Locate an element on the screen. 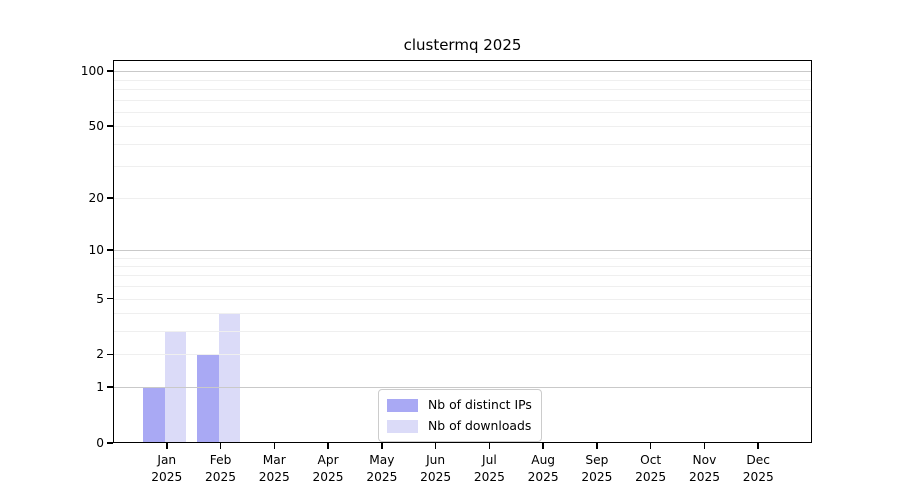 This screenshot has width=900, height=500. y-tick-label: 100 is located at coordinates (92, 71).